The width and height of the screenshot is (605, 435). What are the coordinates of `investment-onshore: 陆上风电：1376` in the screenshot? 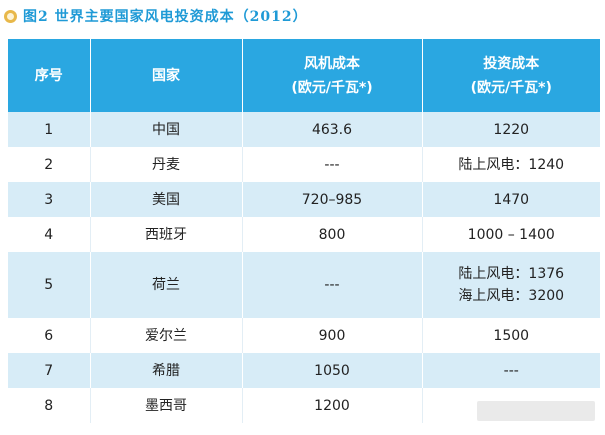 It's located at (511, 274).